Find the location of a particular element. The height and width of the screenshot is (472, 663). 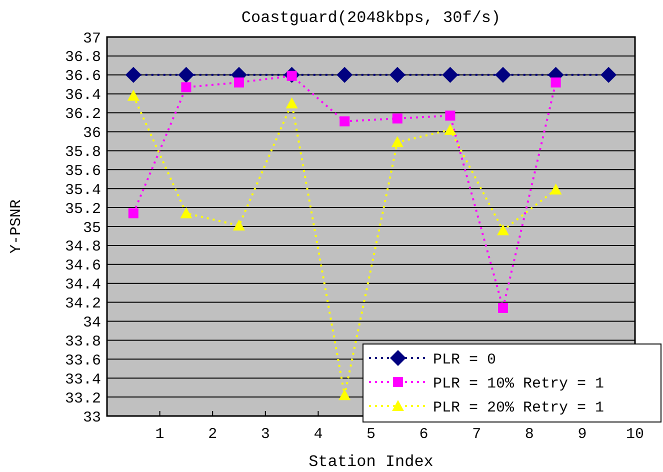

x-tick-label: 4 is located at coordinates (318, 434).